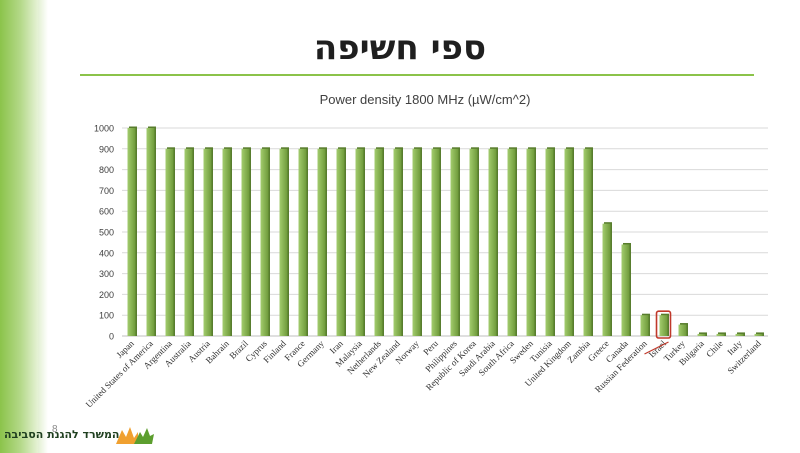 The width and height of the screenshot is (800, 453). I want to click on highlight-box, so click(663, 324).